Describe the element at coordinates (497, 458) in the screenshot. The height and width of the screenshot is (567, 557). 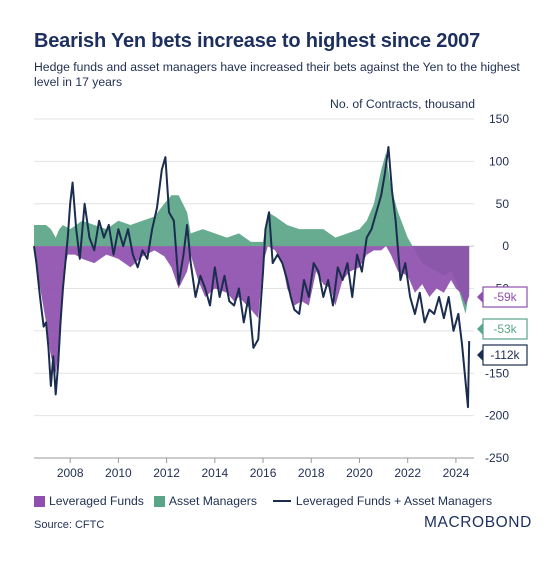
I see `y-tick-label: -250` at that location.